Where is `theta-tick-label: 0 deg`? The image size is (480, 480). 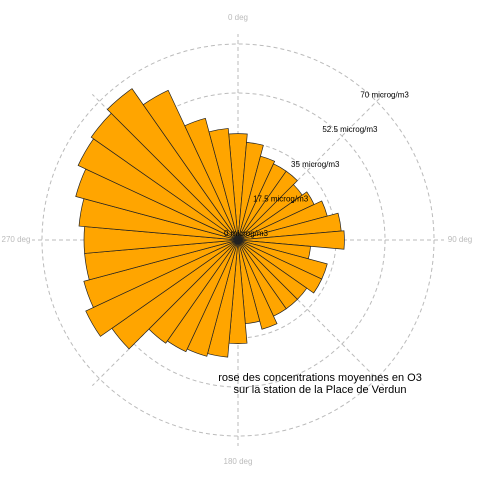
theta-tick-label: 0 deg is located at coordinates (238, 17).